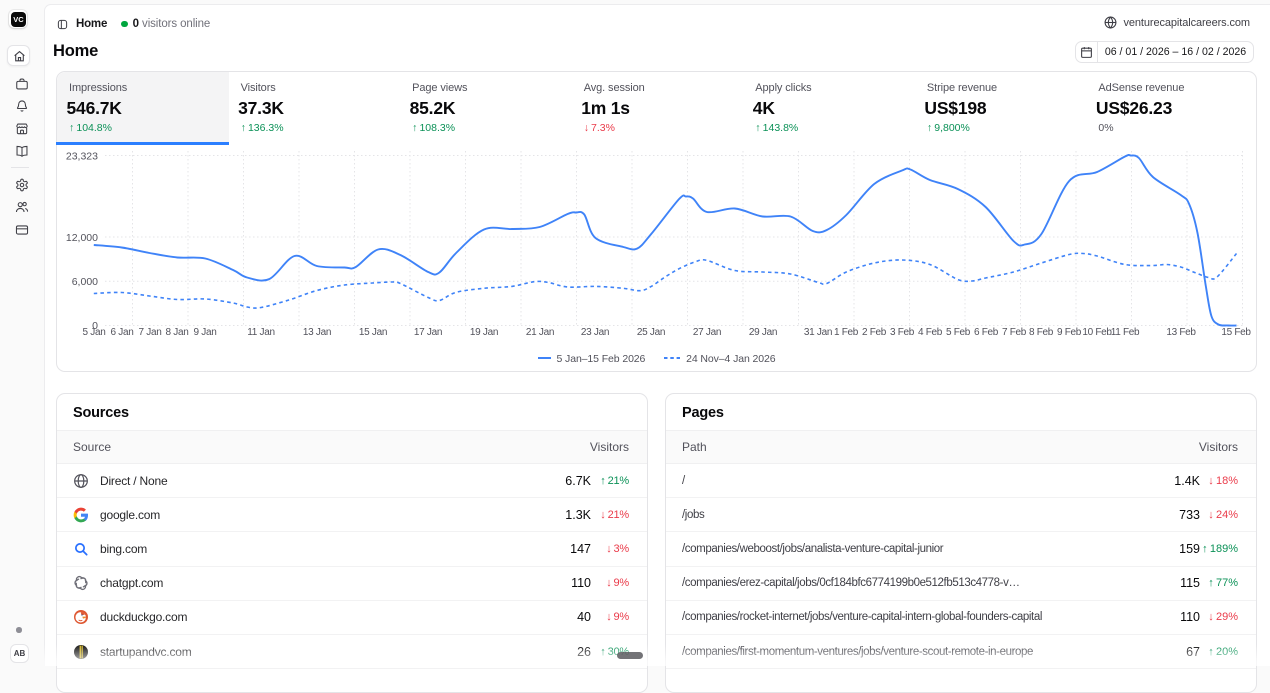 The height and width of the screenshot is (693, 1270). What do you see at coordinates (373, 332) in the screenshot?
I see `svg-text: 15 Jan` at bounding box center [373, 332].